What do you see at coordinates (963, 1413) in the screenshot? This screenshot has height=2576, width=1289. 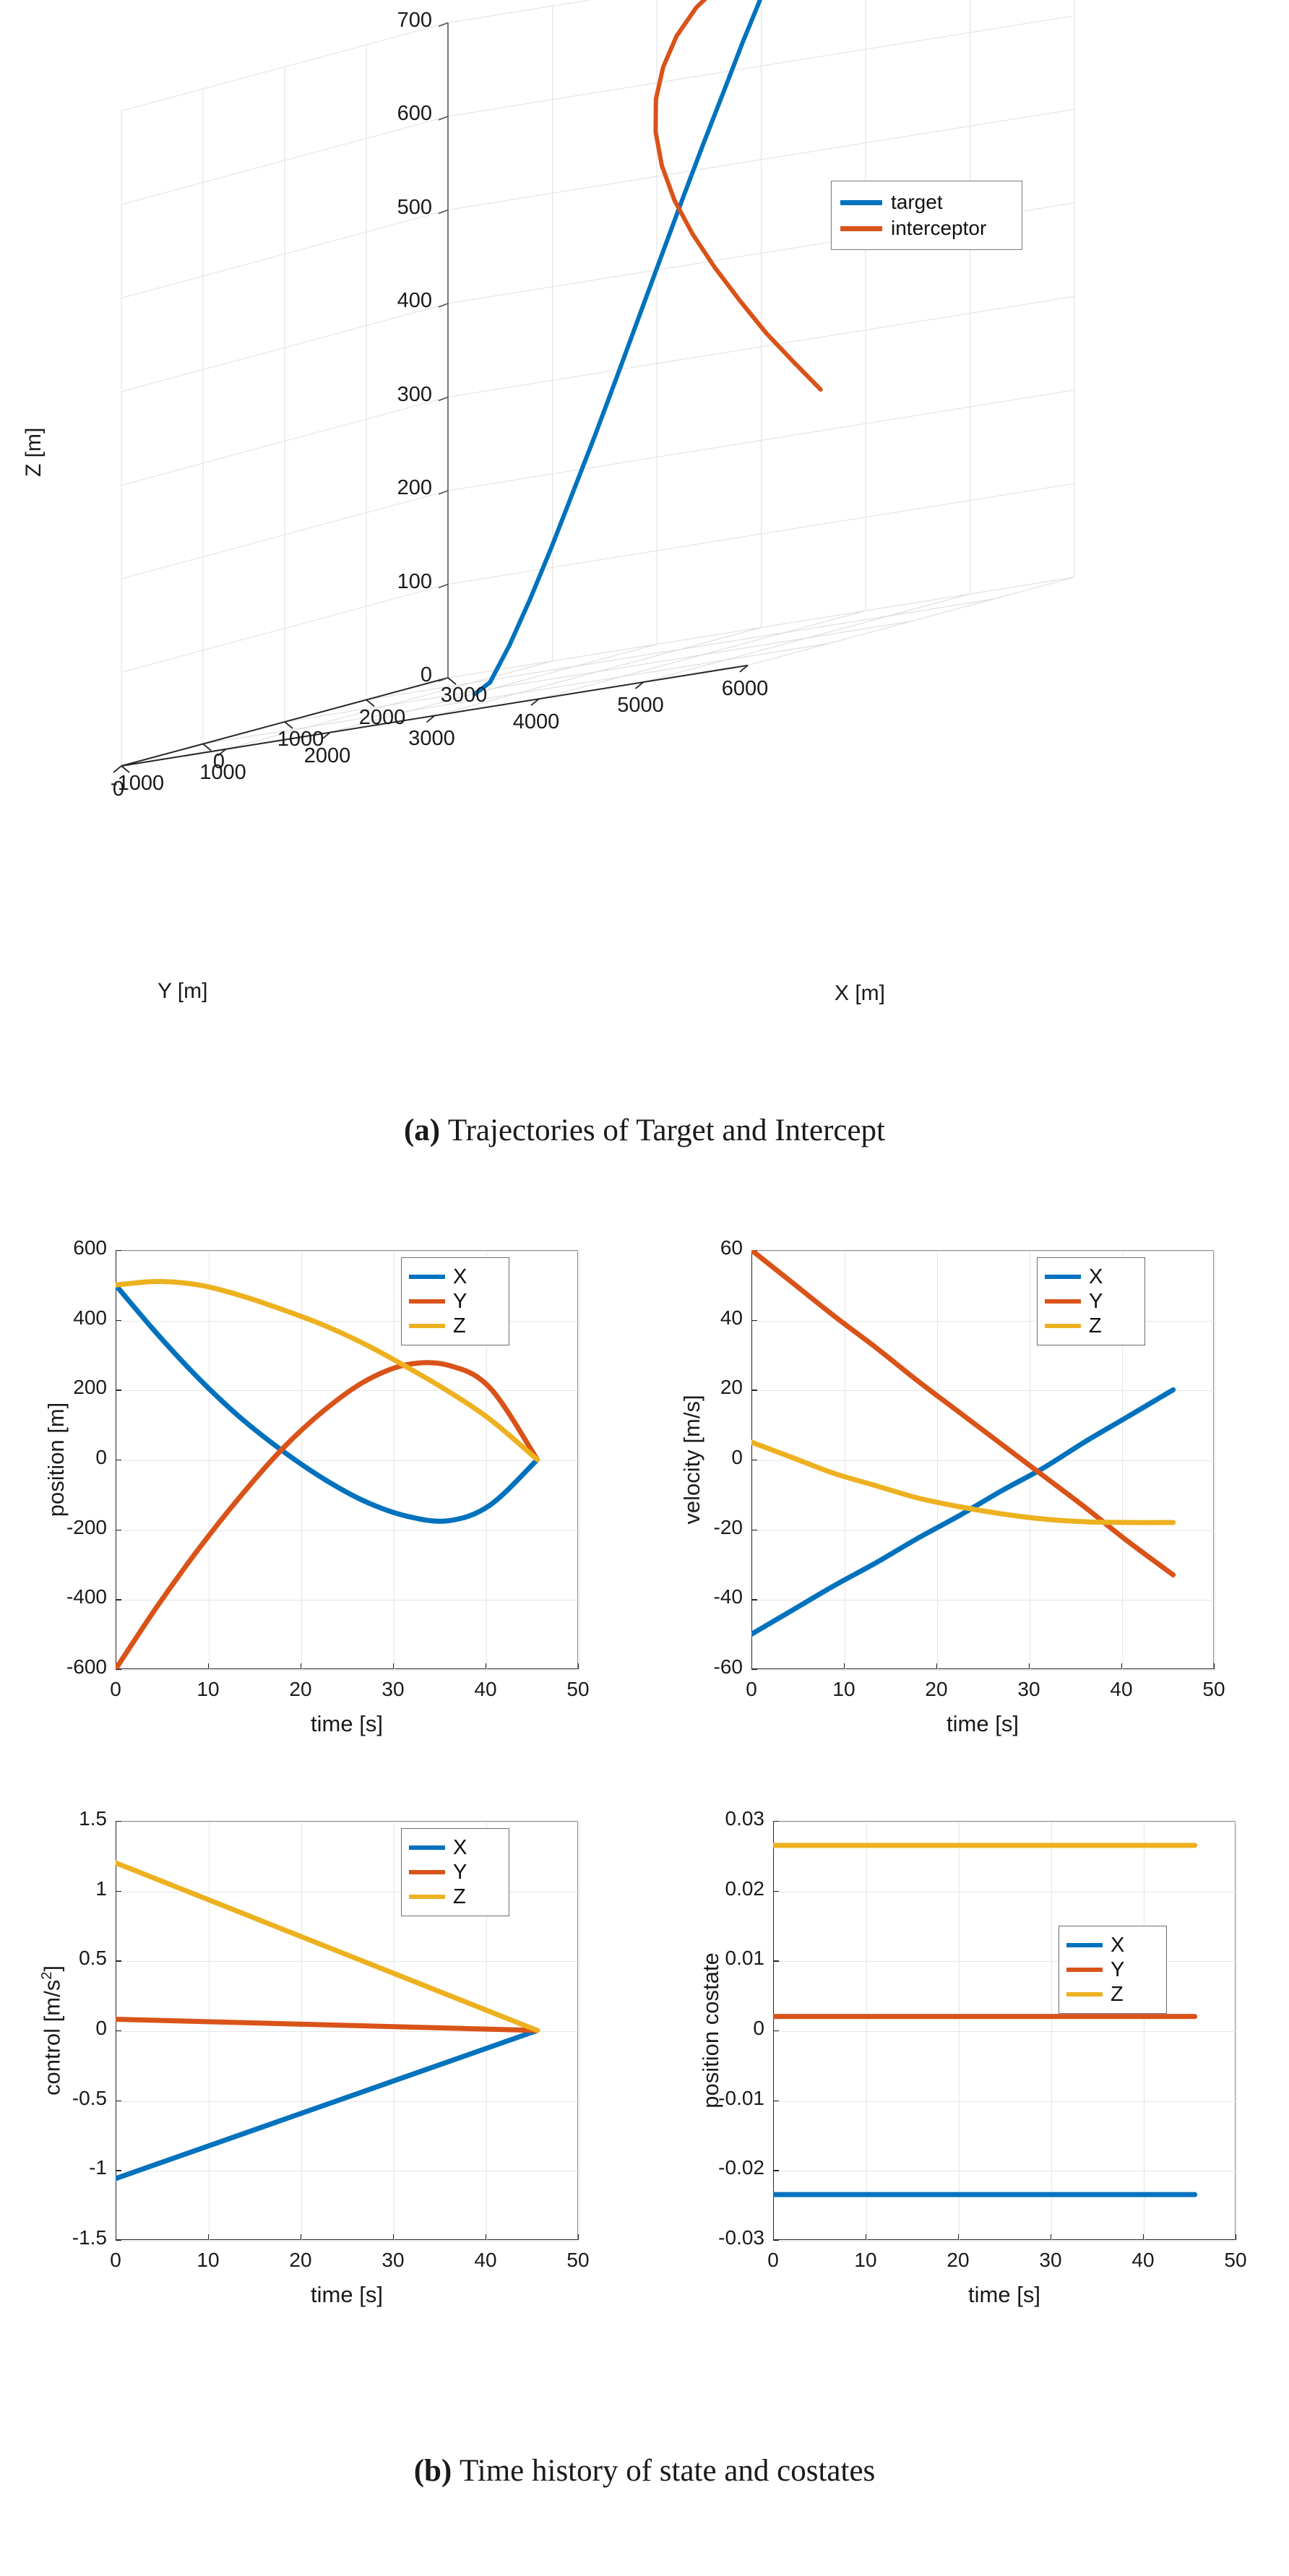 I see `series-line-Y` at bounding box center [963, 1413].